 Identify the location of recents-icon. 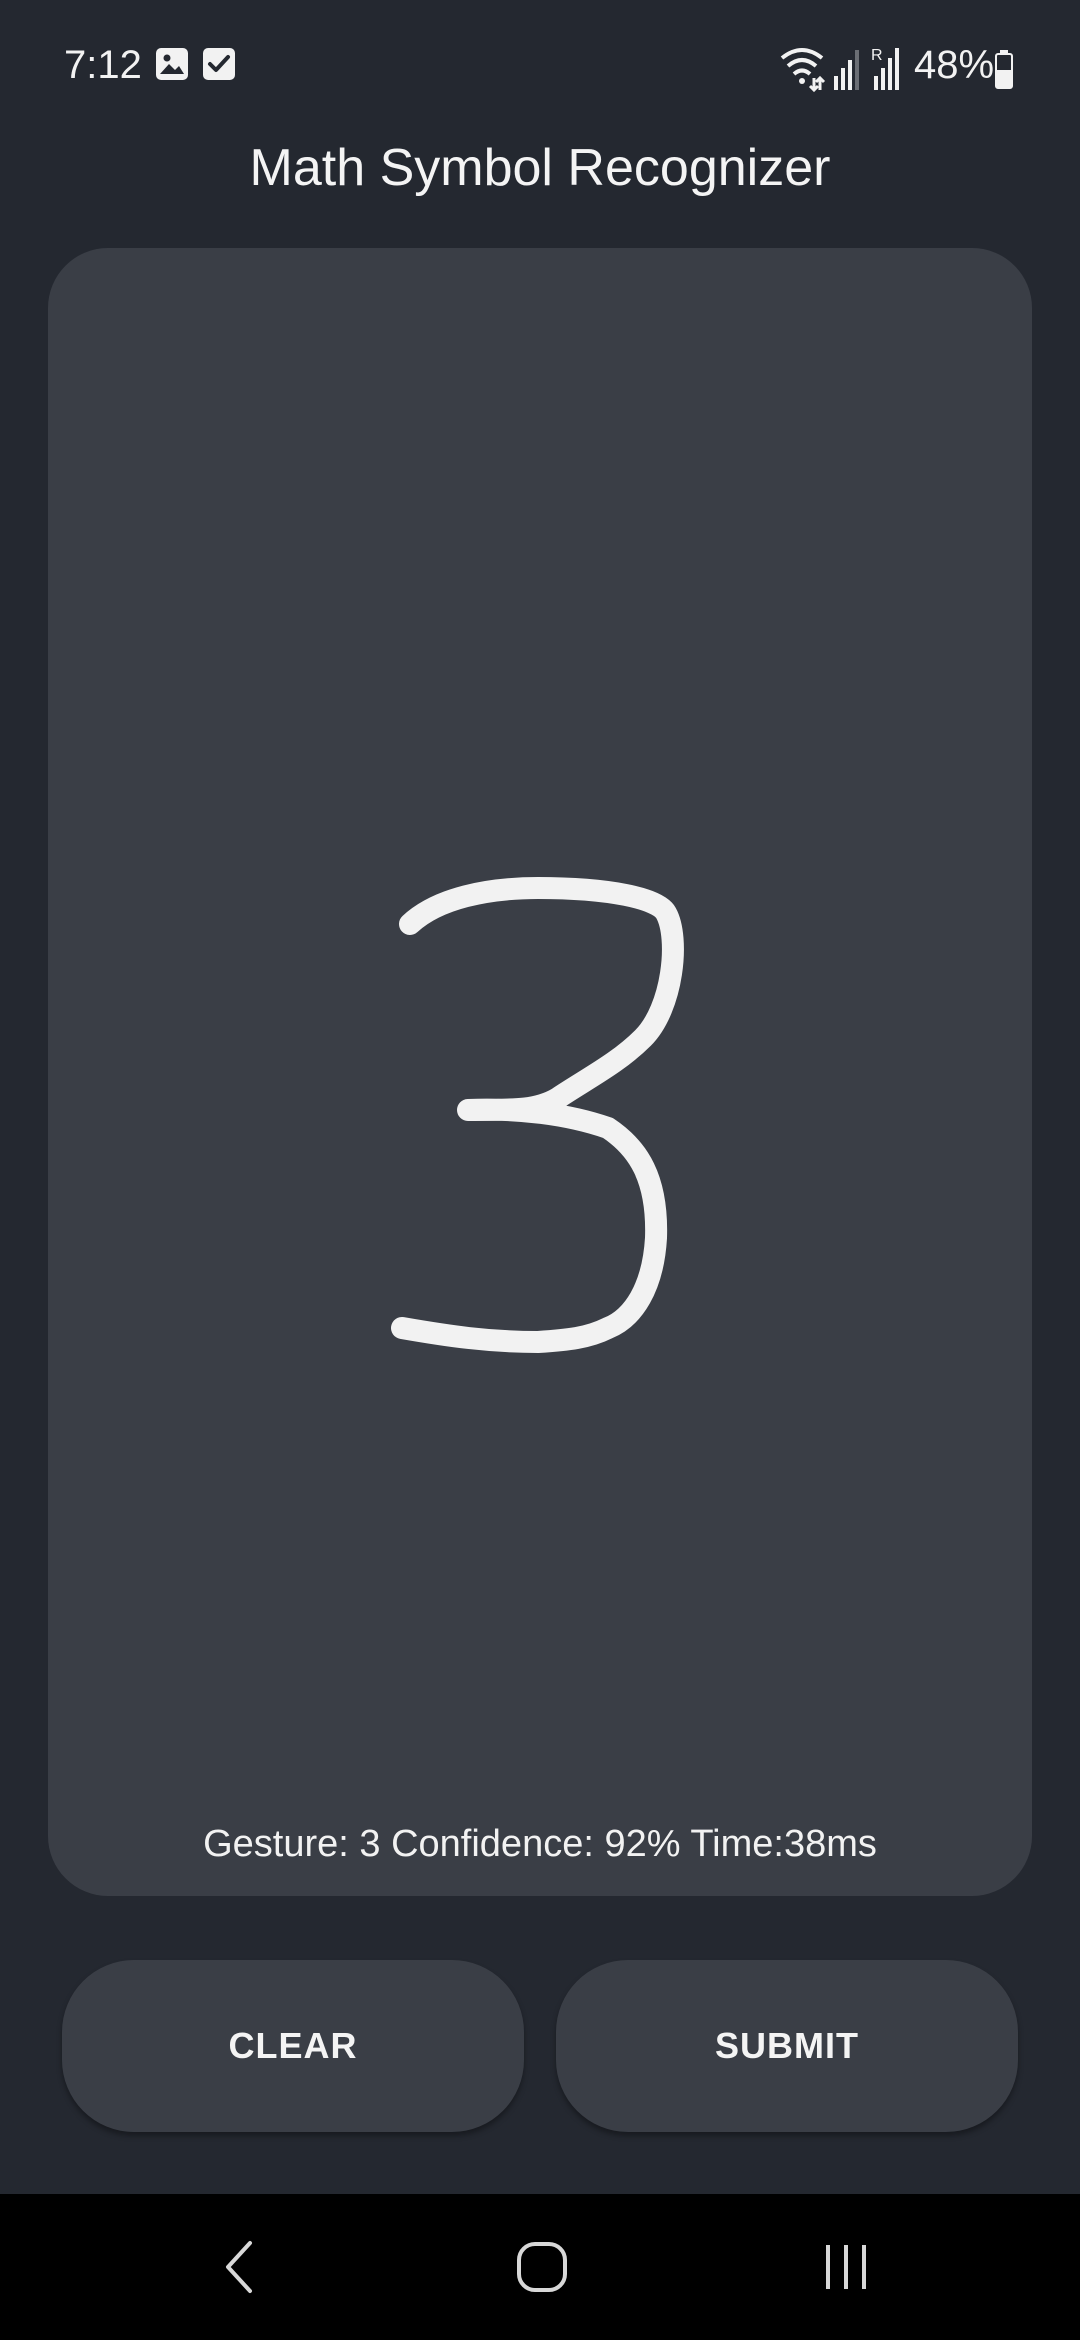
(846, 2267).